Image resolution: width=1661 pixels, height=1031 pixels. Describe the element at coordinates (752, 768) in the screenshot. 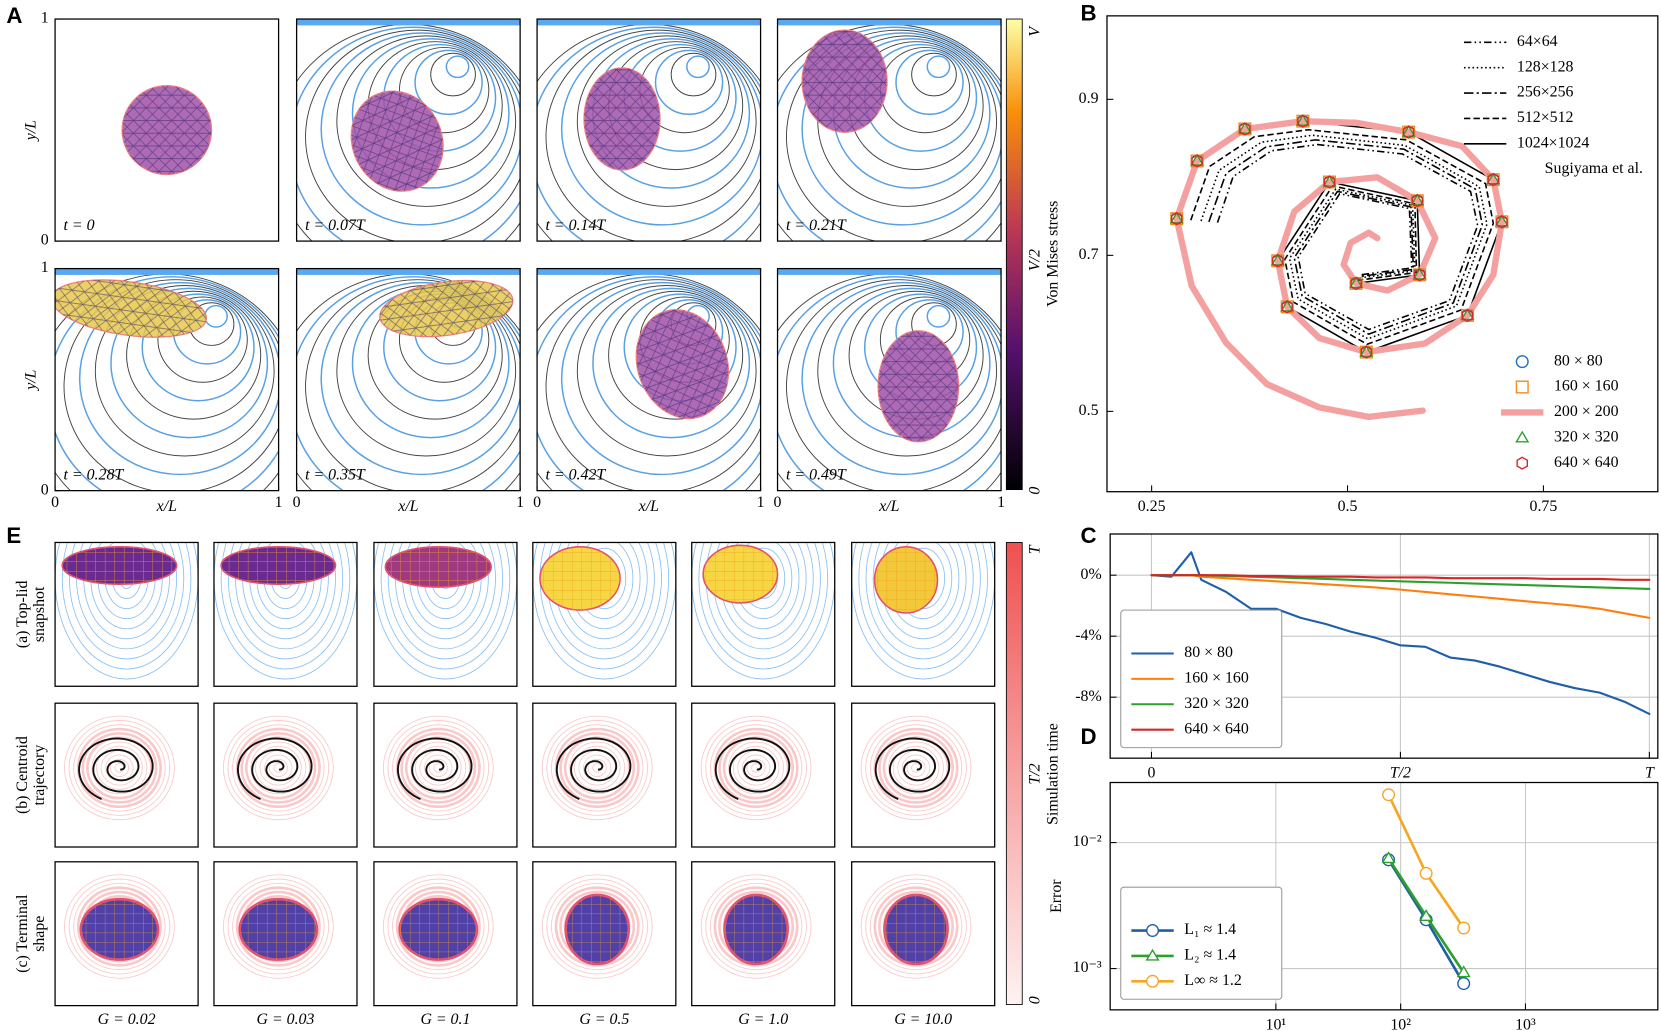

I see `centroid-path` at that location.